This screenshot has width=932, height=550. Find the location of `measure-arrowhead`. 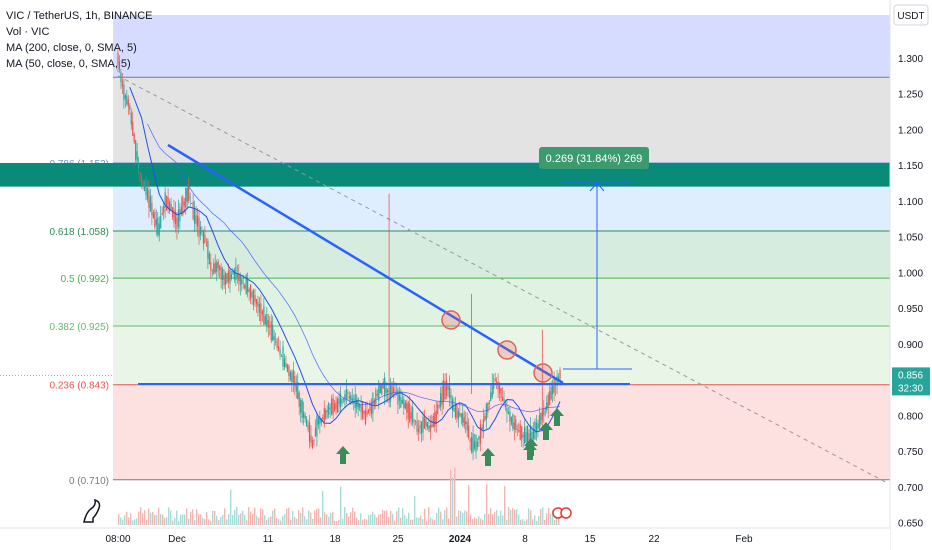

measure-arrowhead is located at coordinates (597, 187).